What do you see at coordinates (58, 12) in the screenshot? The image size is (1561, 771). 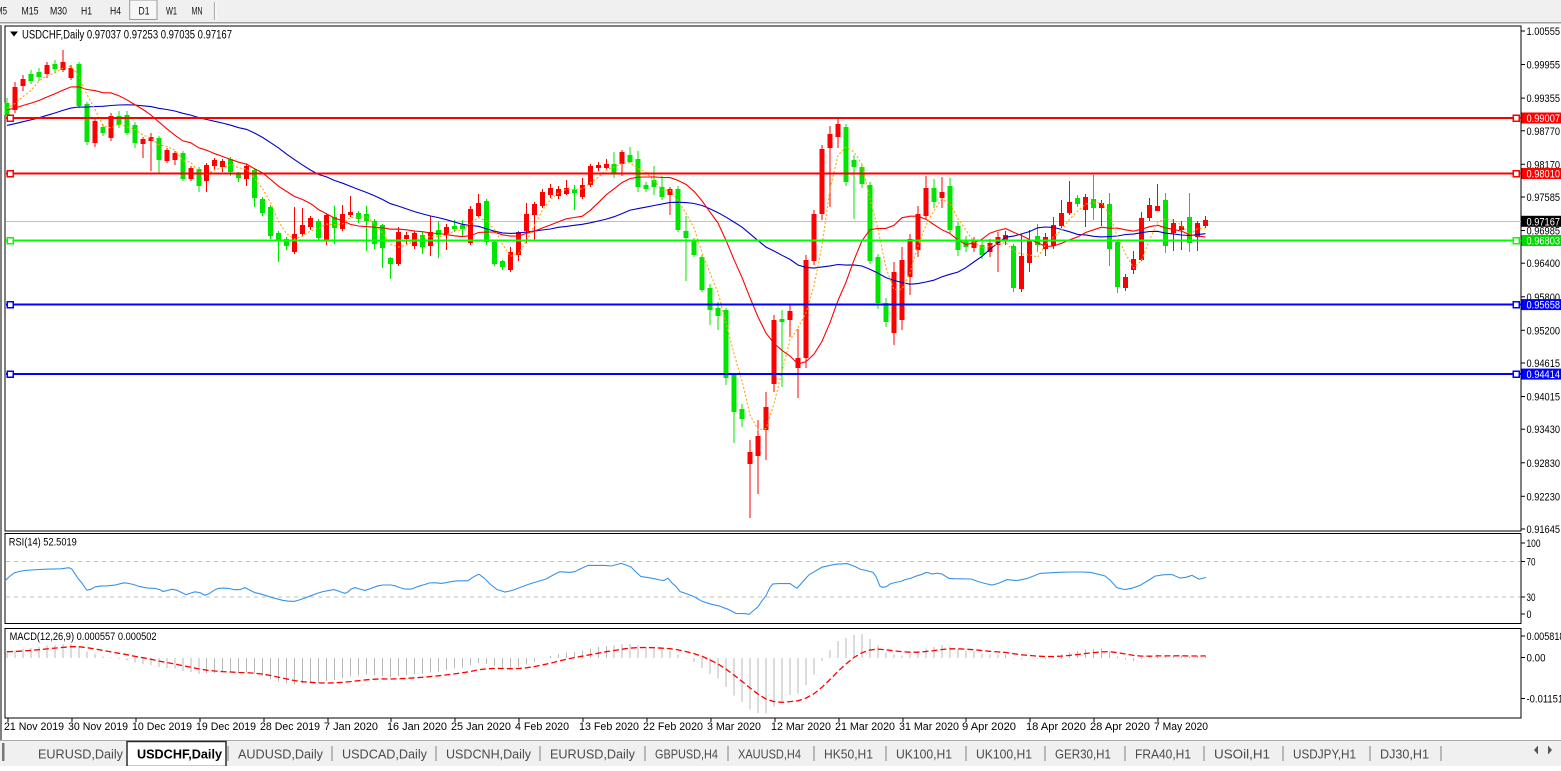 I see `svg-text: M30` at bounding box center [58, 12].